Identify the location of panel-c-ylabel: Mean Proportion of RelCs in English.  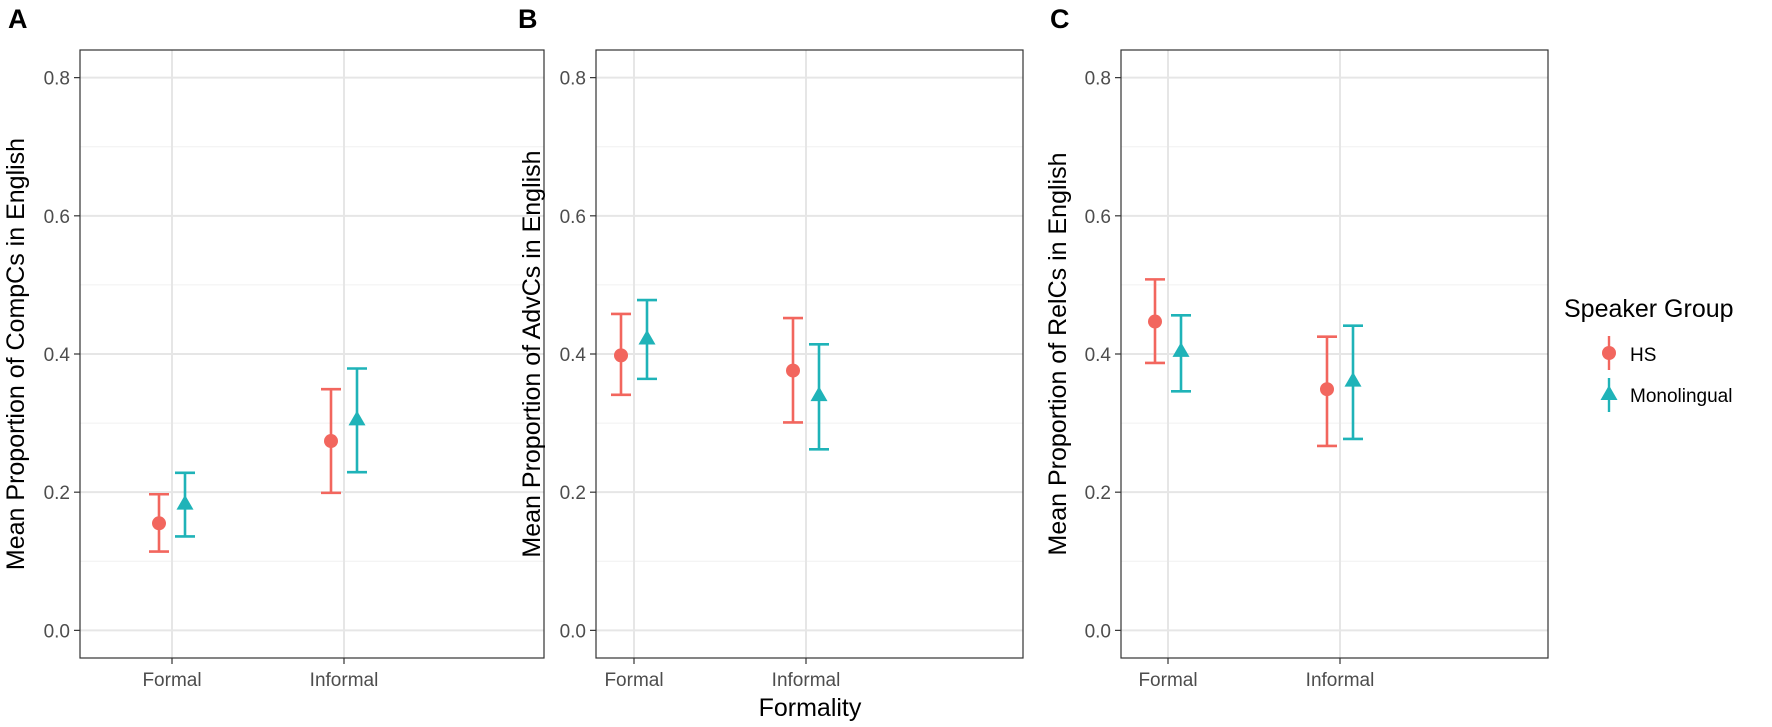
(1058, 354).